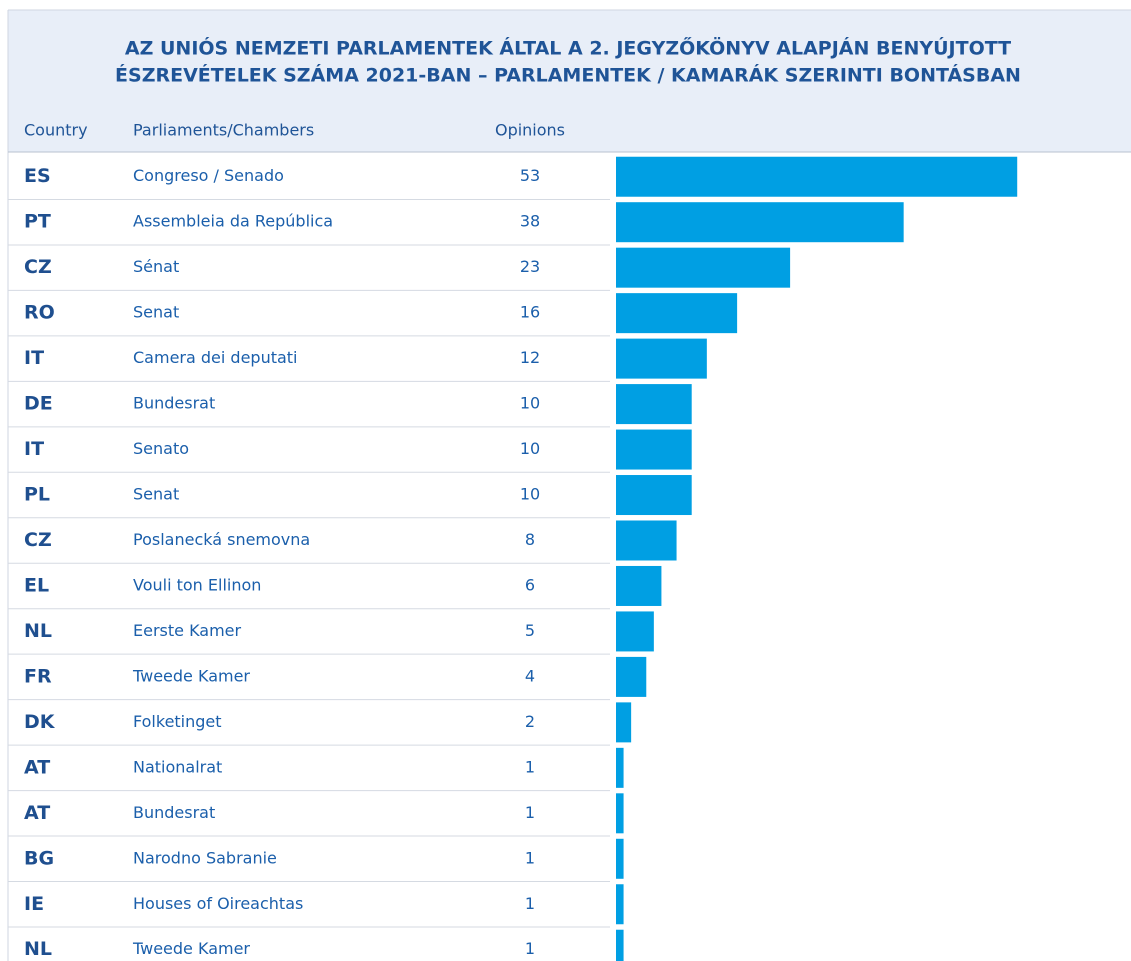 Image resolution: width=1131 pixels, height=961 pixels. Describe the element at coordinates (530, 312) in the screenshot. I see `value-label: 16` at that location.